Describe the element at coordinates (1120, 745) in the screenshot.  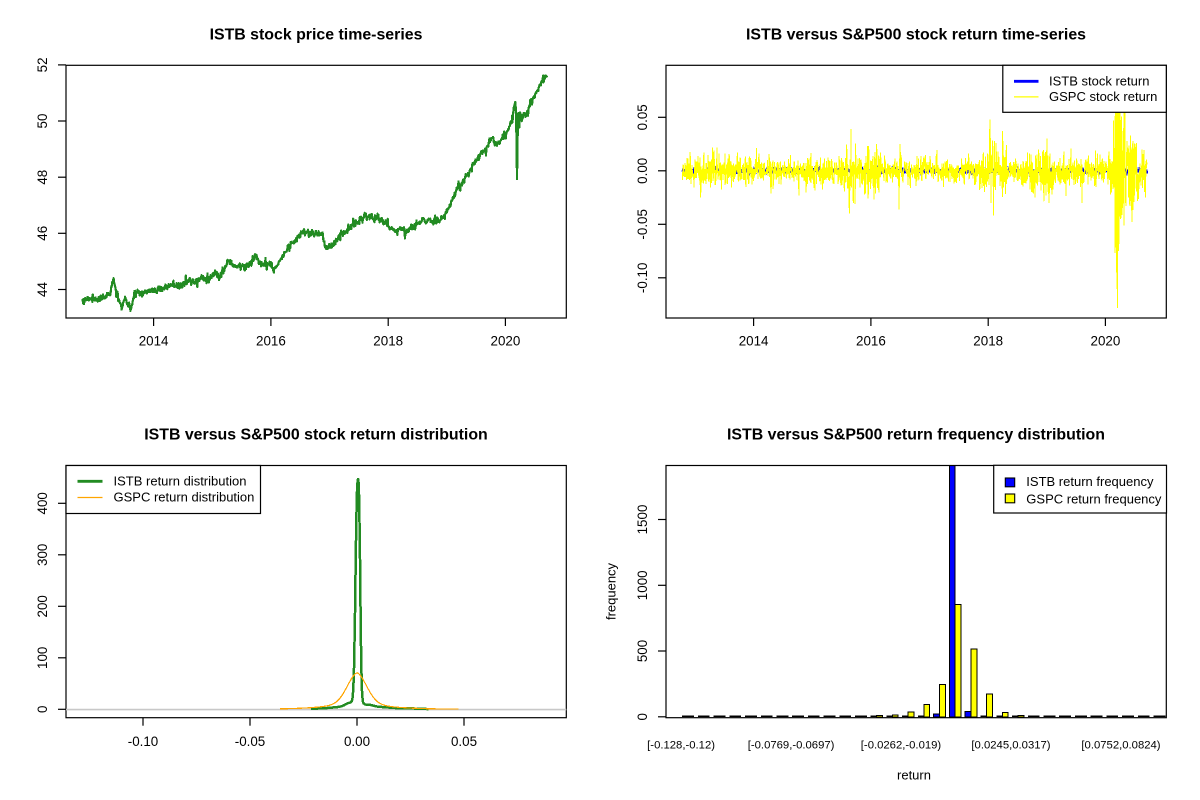
I see `svg-text: [0.0752,0.0824)` at that location.